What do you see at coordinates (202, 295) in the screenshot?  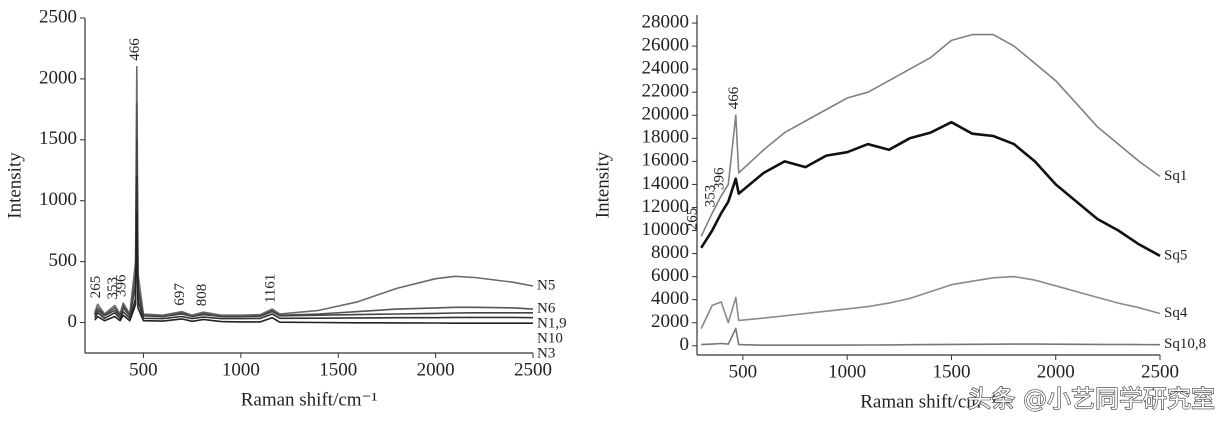 I see `peak-label: 808` at bounding box center [202, 295].